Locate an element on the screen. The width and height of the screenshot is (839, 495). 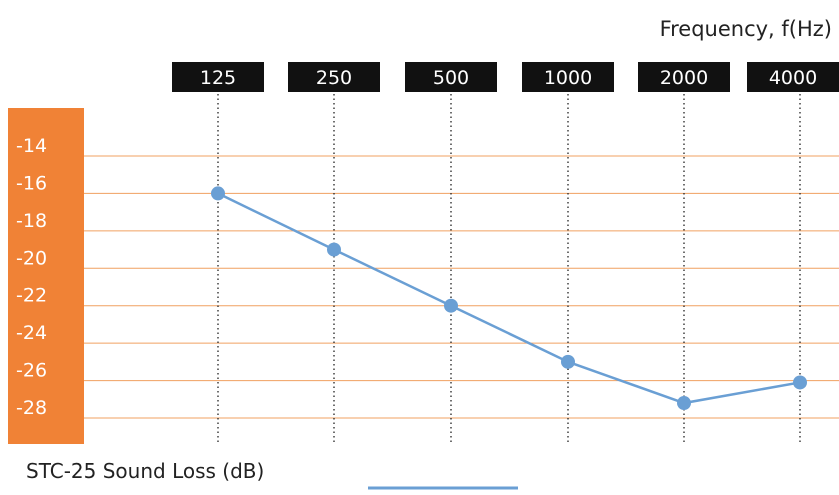
category-label: 125 is located at coordinates (218, 78).